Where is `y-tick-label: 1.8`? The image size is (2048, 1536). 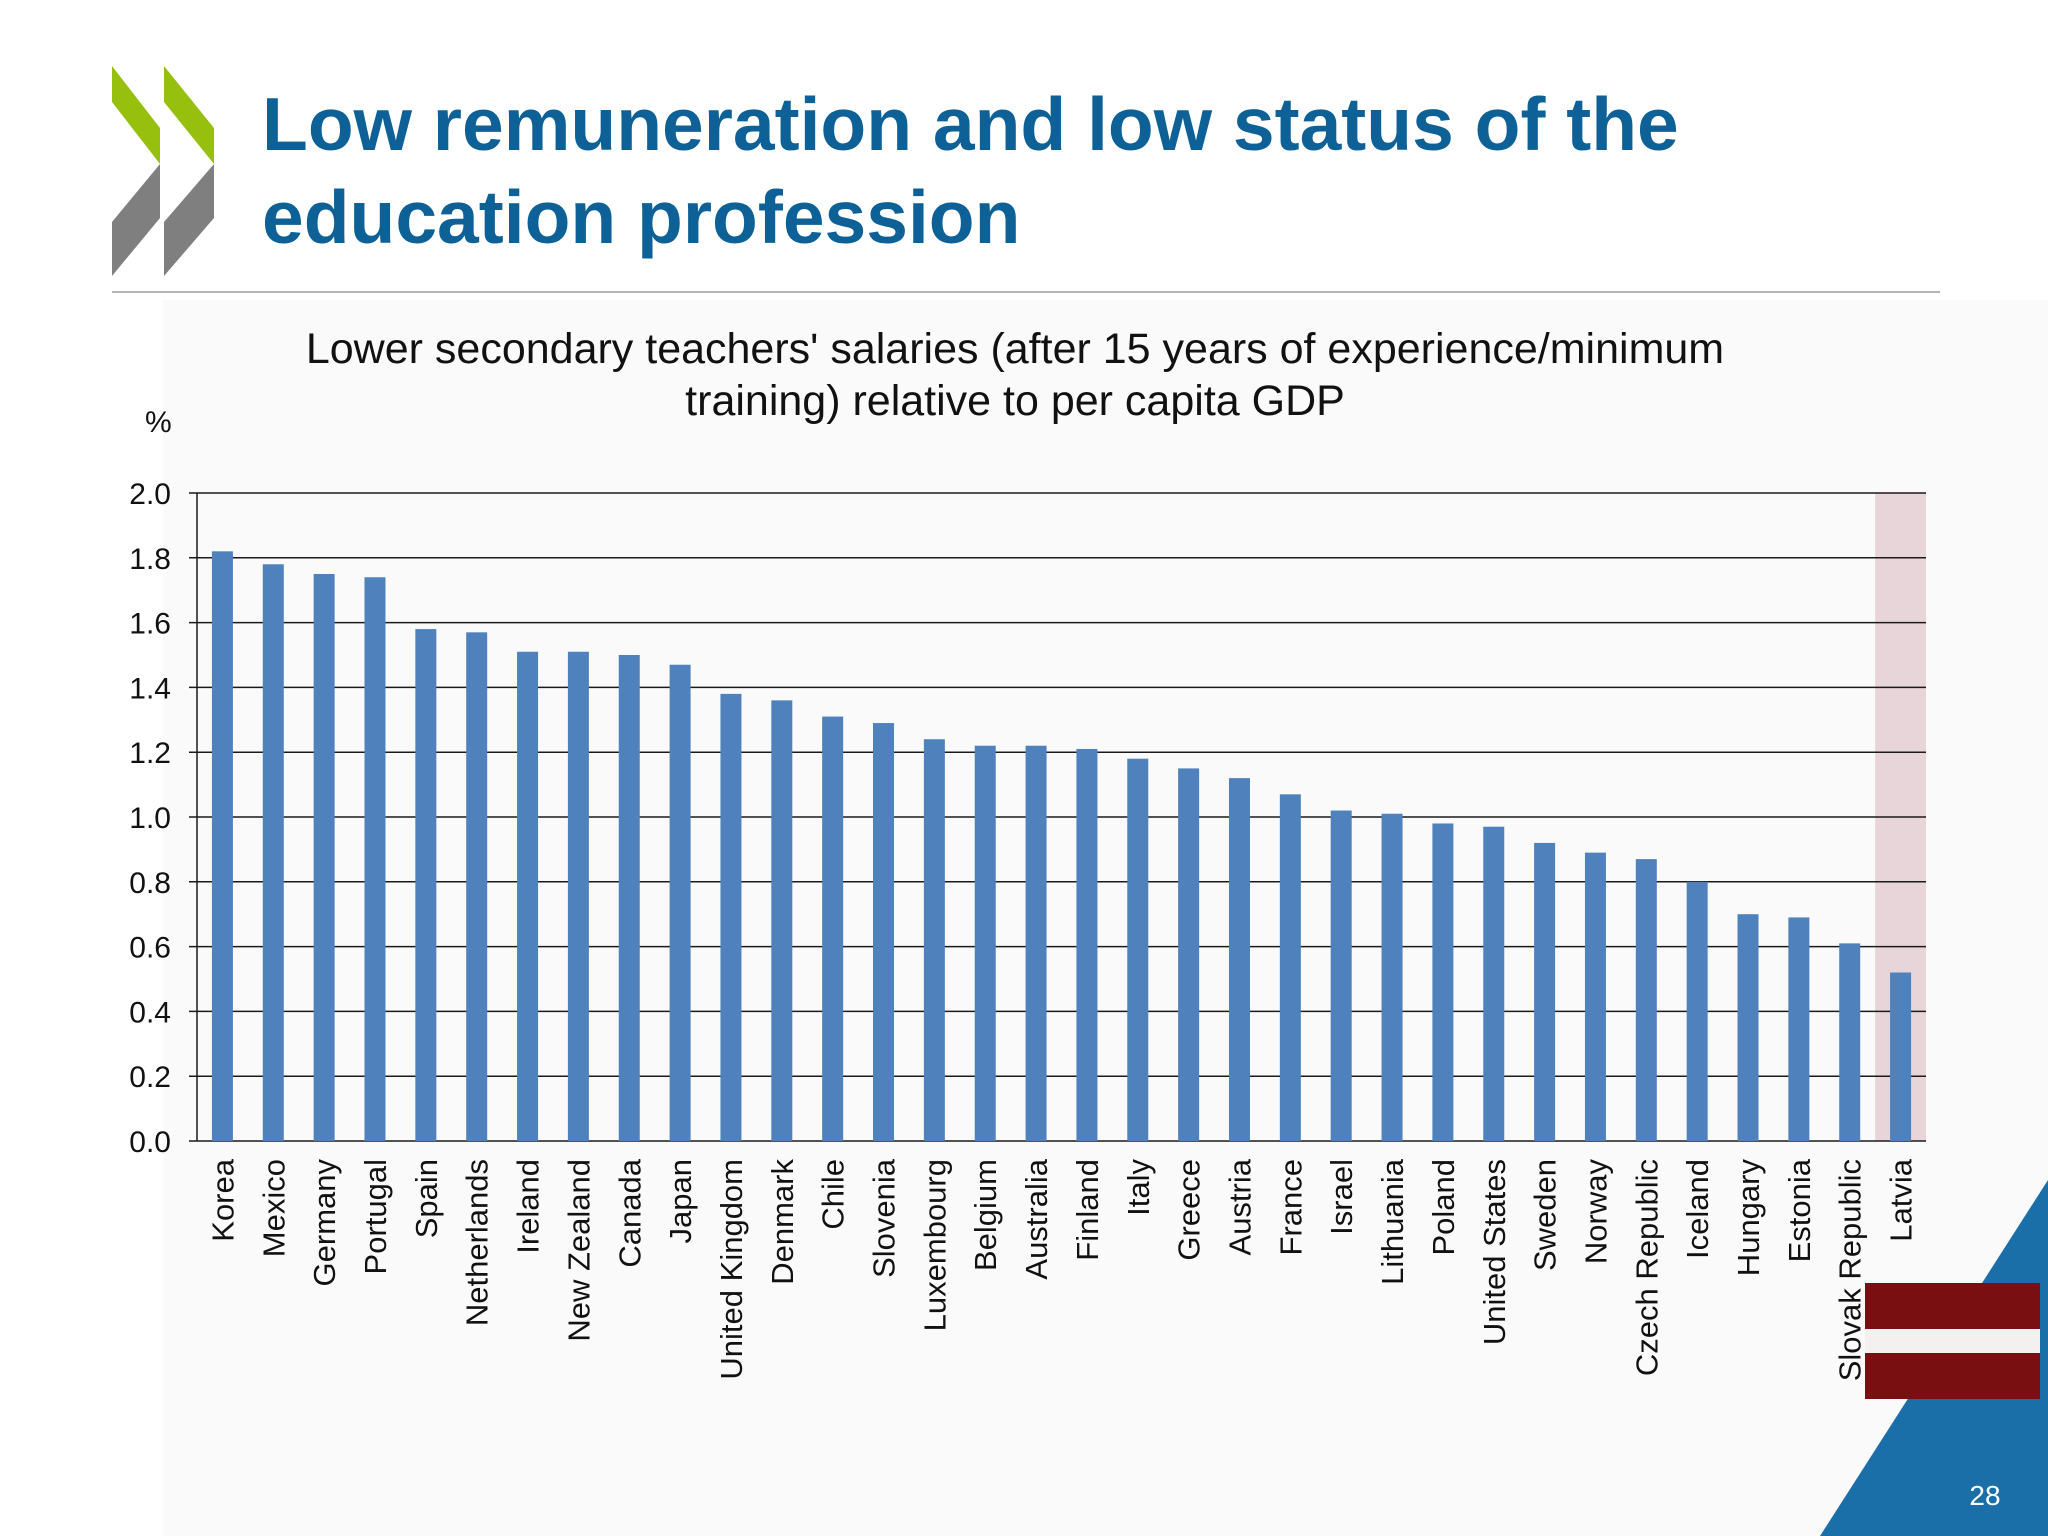 y-tick-label: 1.8 is located at coordinates (150, 559).